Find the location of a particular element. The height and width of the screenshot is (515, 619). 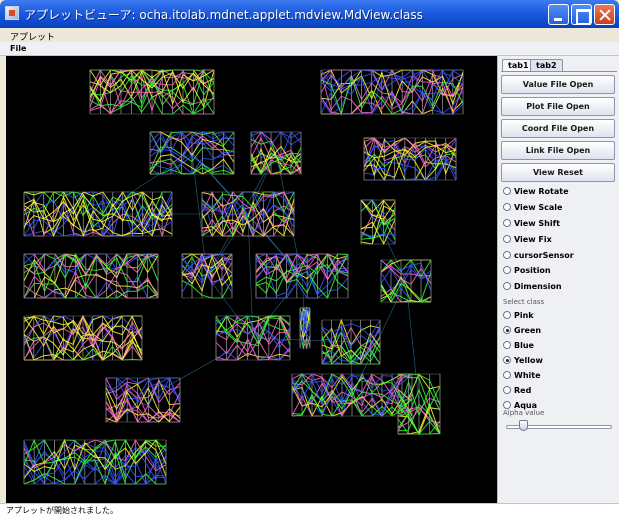

applet-viewer-menubar: アプレット is located at coordinates (309, 35).